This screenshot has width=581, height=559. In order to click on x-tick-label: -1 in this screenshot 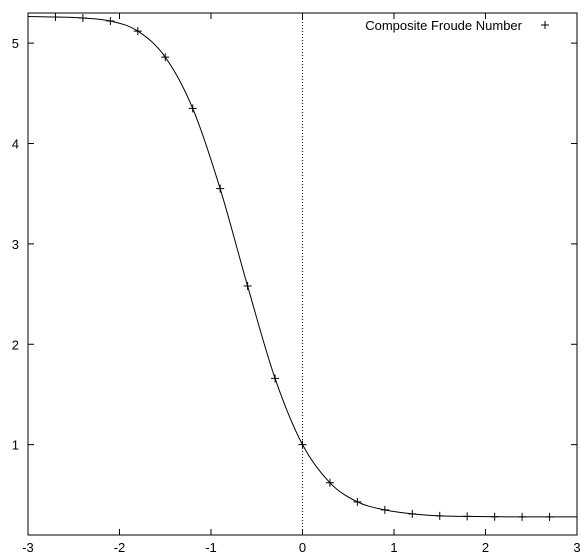, I will do `click(211, 547)`.